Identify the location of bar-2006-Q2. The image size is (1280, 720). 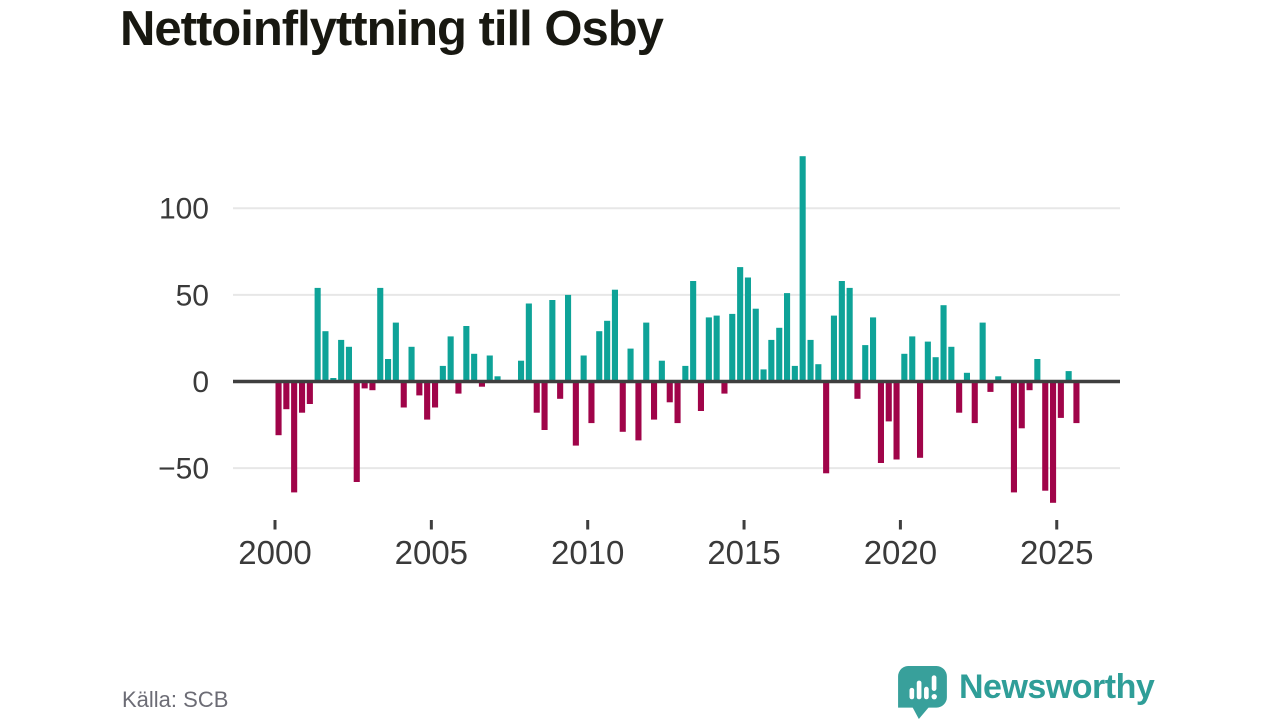
(474, 367).